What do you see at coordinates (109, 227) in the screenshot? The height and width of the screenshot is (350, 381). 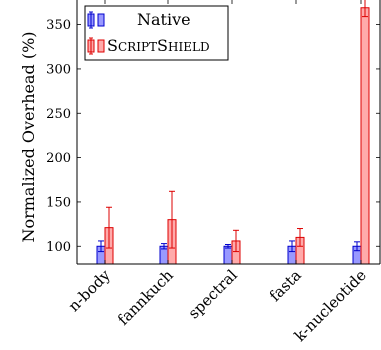 I see `error-bar-scriptshield-n-body` at bounding box center [109, 227].